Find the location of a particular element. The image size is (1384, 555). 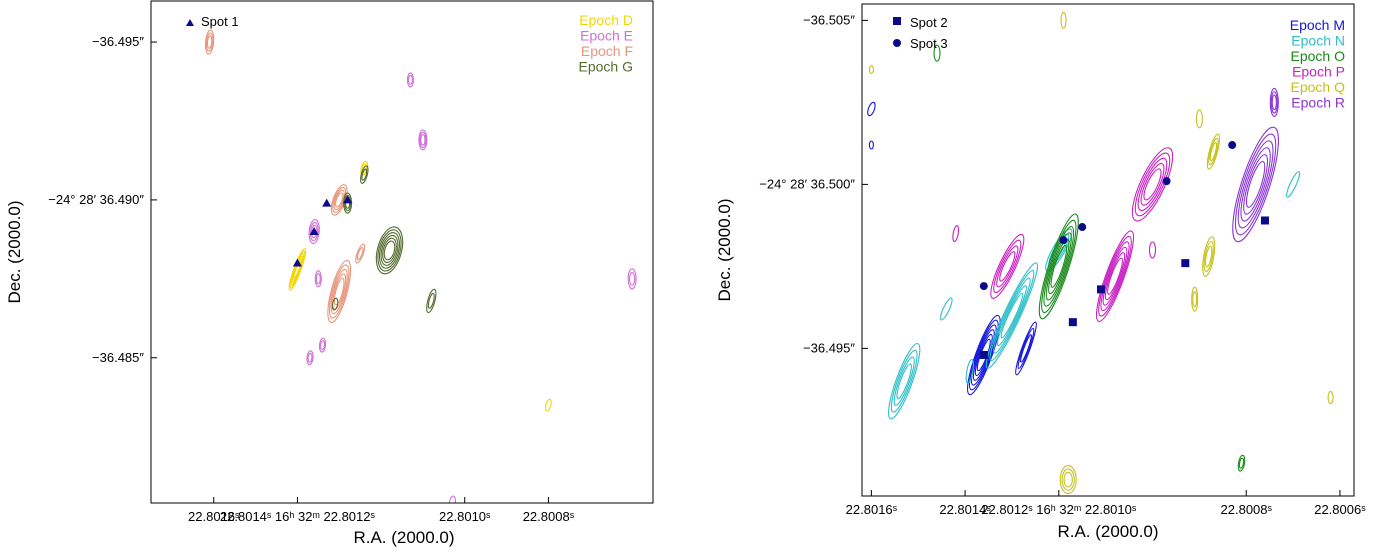

spot-3-legend-label: Spot 3 is located at coordinates (929, 43).